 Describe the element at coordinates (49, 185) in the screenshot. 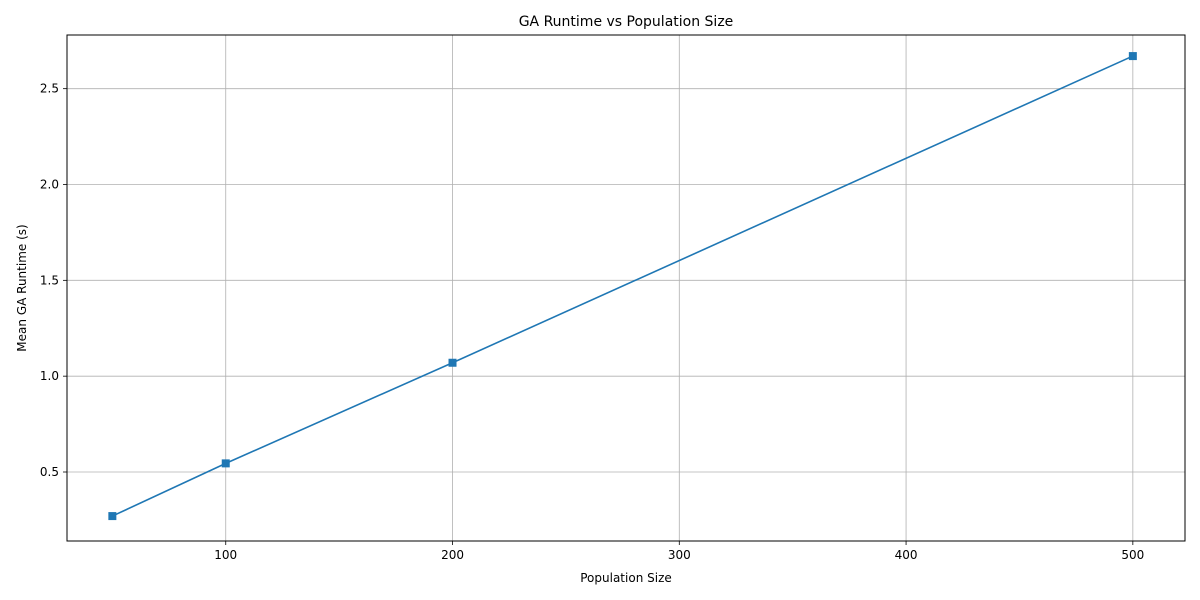

I see `y-tick-label: 2.0` at that location.